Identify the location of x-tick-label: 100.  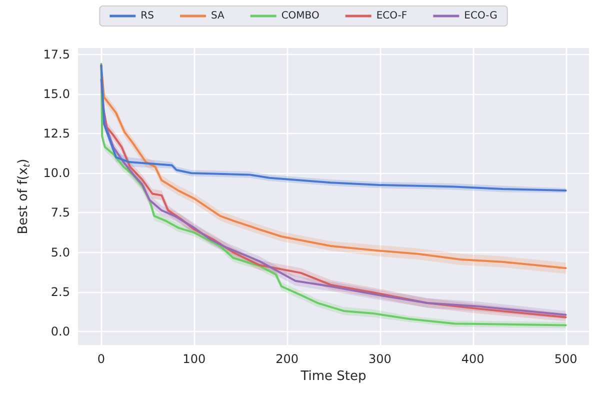
(194, 359).